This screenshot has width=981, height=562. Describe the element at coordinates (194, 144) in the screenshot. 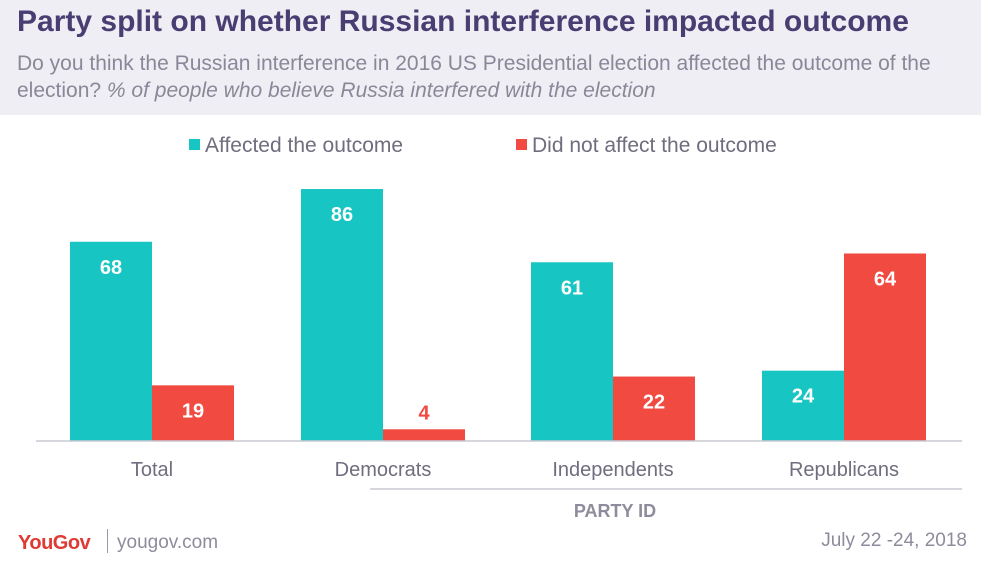

I see `legend-swatch-affected` at that location.